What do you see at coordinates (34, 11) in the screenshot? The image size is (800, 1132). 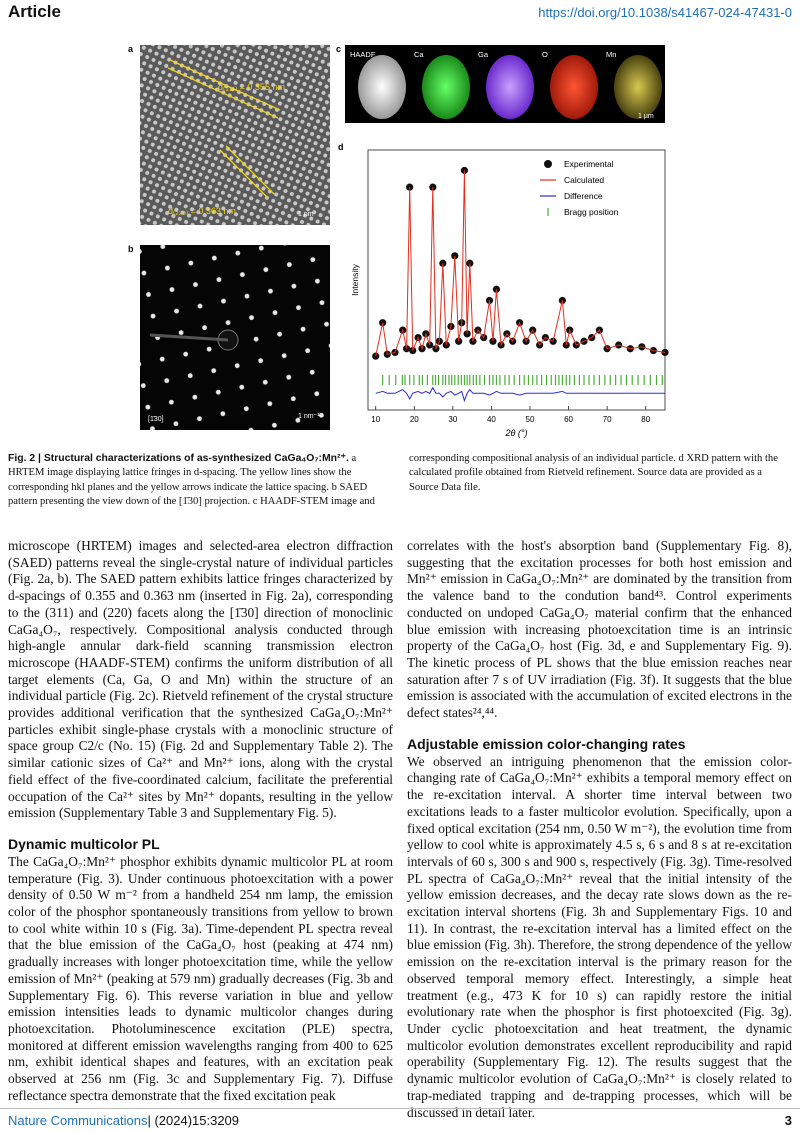 I see `article-type: Article` at bounding box center [34, 11].